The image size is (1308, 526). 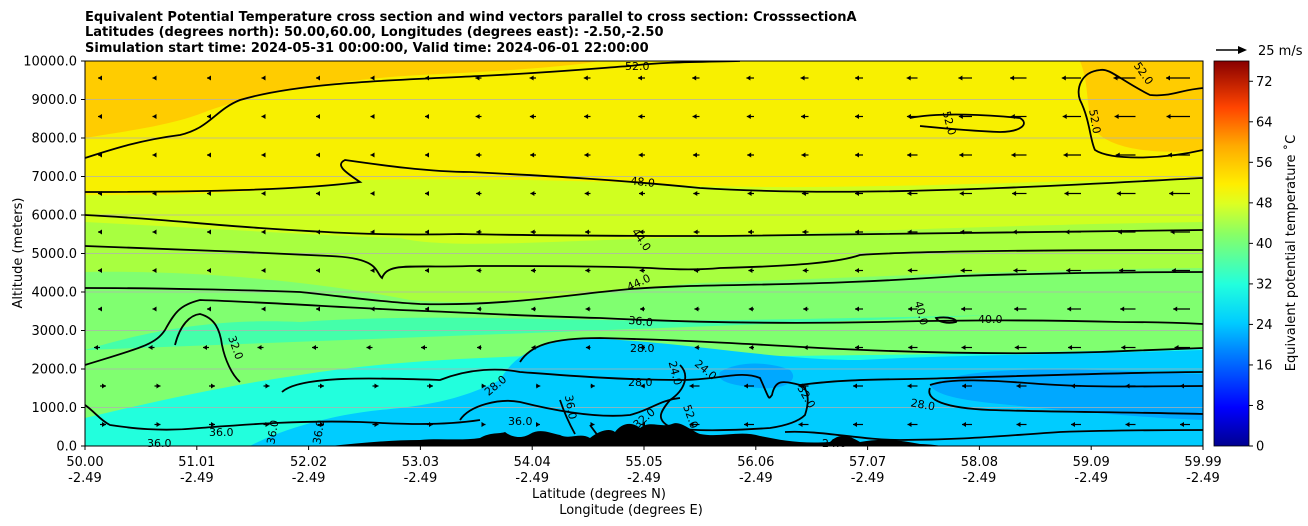 I want to click on colorbar-tick-label: 40, so click(x=1264, y=244).